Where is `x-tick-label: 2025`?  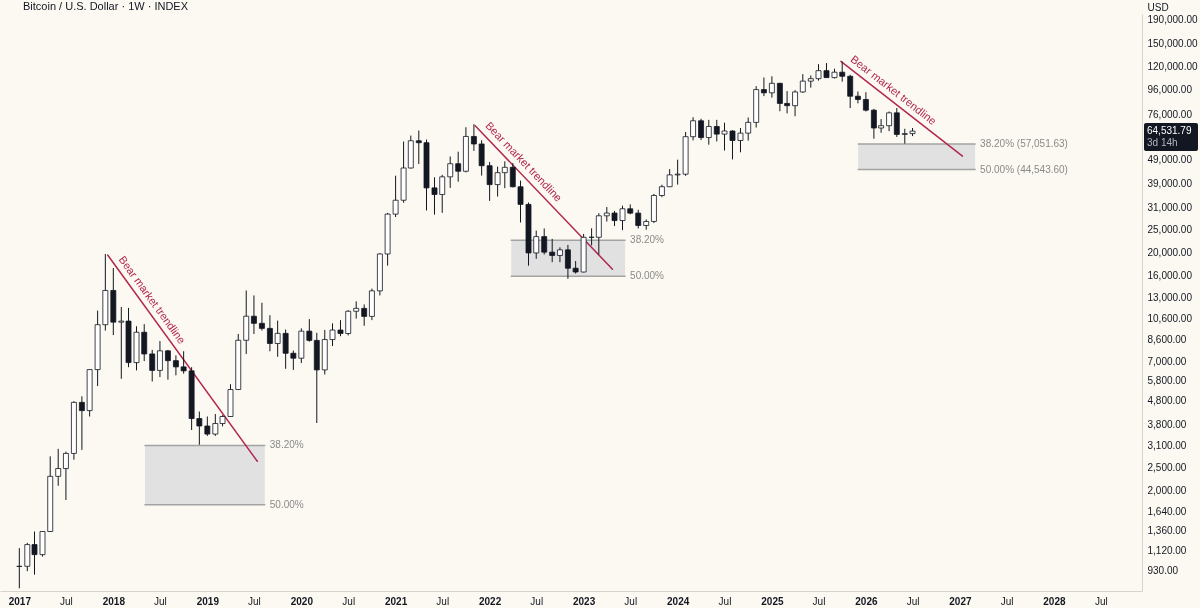 x-tick-label: 2025 is located at coordinates (772, 601).